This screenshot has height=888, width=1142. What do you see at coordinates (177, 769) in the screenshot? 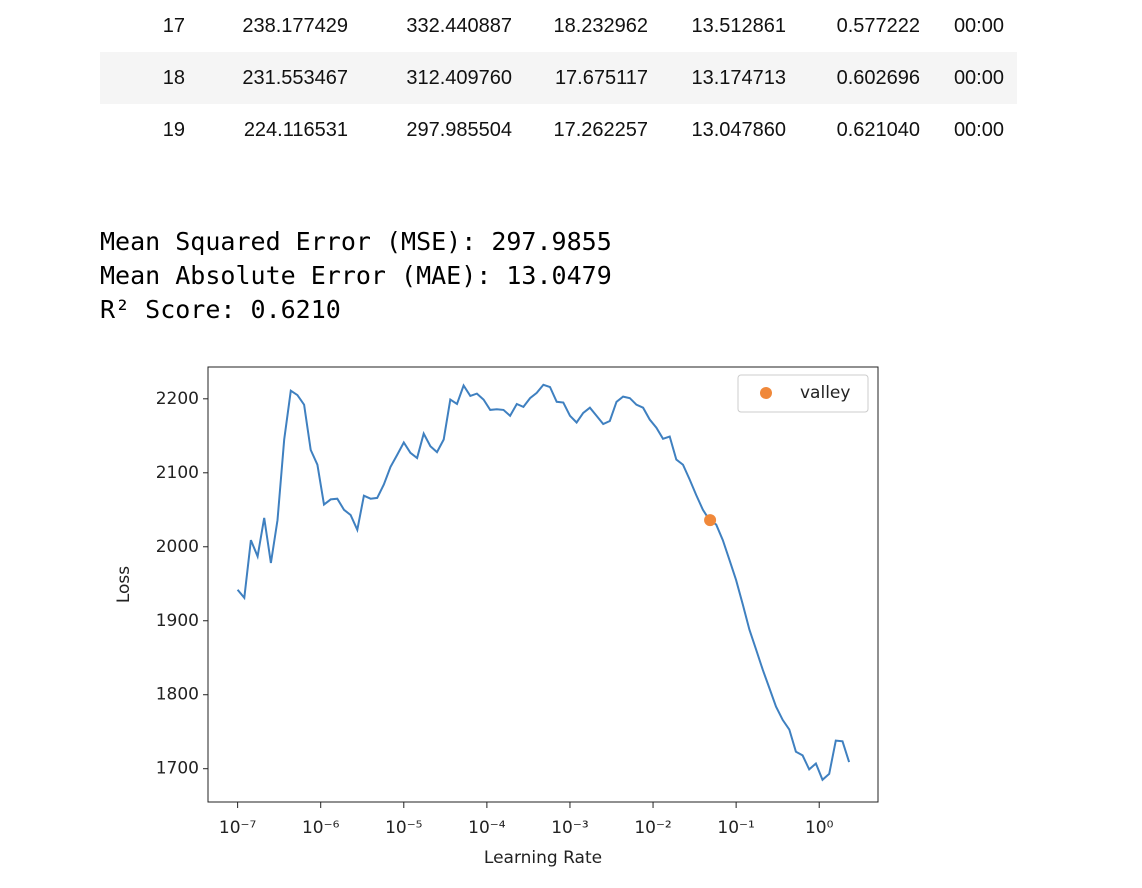
I see `y-tick-label: 1700` at bounding box center [177, 769].